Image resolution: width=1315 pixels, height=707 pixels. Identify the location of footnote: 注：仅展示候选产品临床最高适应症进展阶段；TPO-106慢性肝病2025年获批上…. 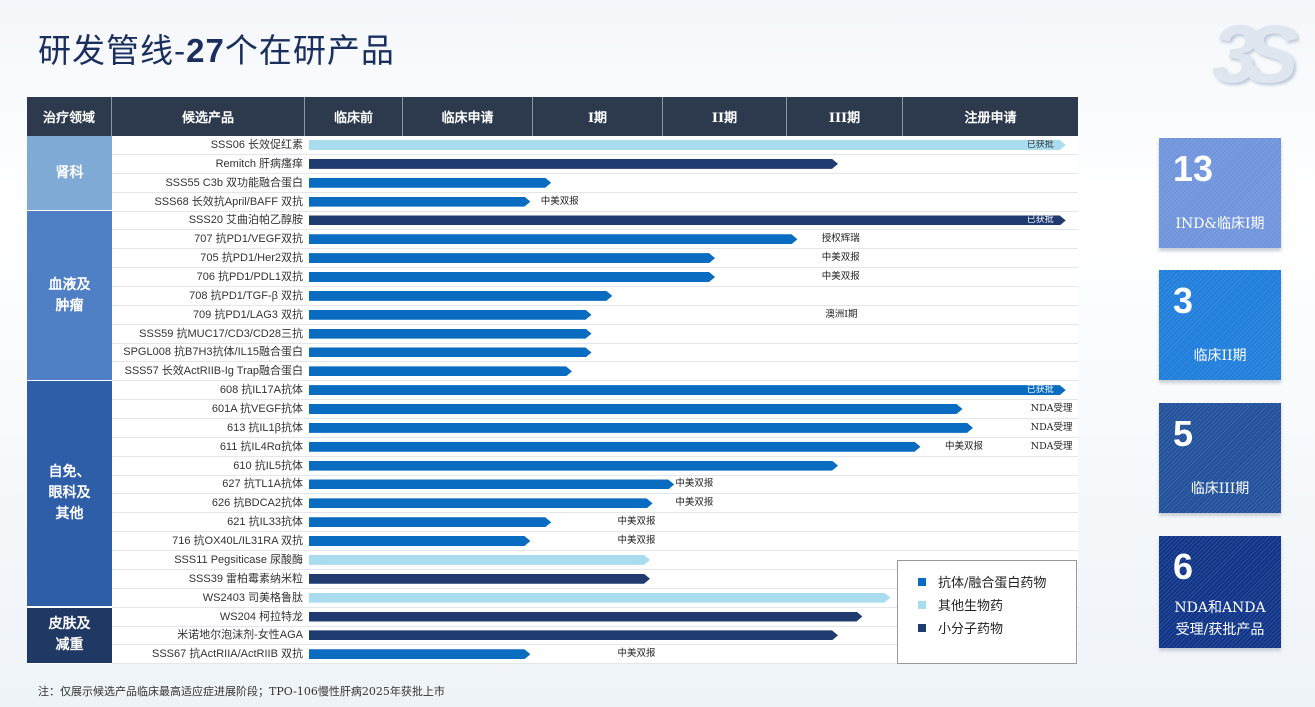
(241, 691).